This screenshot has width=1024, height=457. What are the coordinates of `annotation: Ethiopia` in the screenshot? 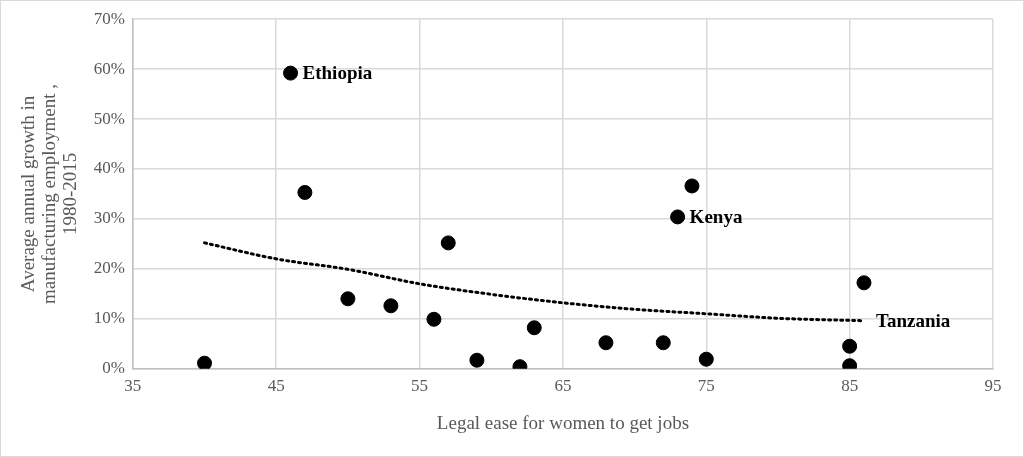 It's located at (337, 73).